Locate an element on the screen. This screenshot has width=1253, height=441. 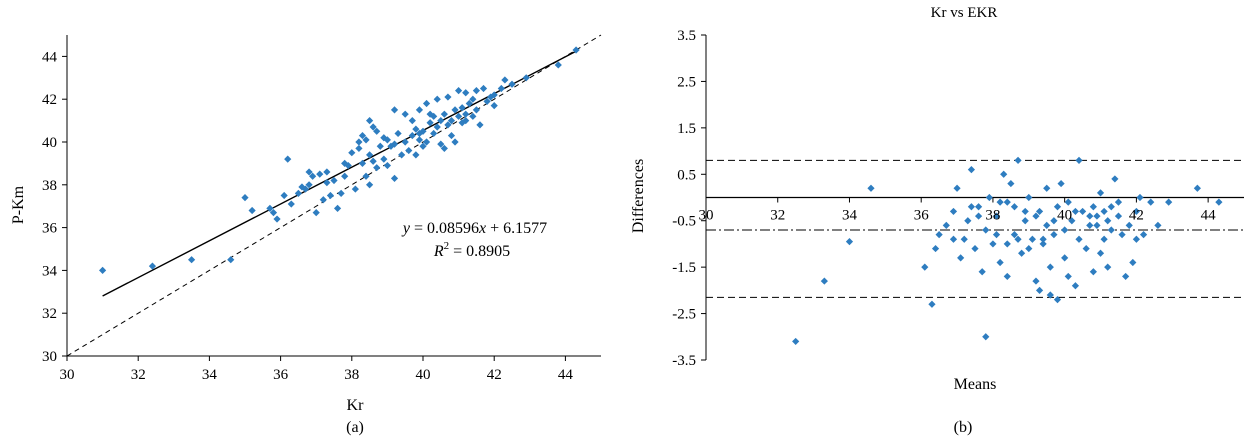
chart-b-ytick-label: -3.5 is located at coordinates (684, 361).